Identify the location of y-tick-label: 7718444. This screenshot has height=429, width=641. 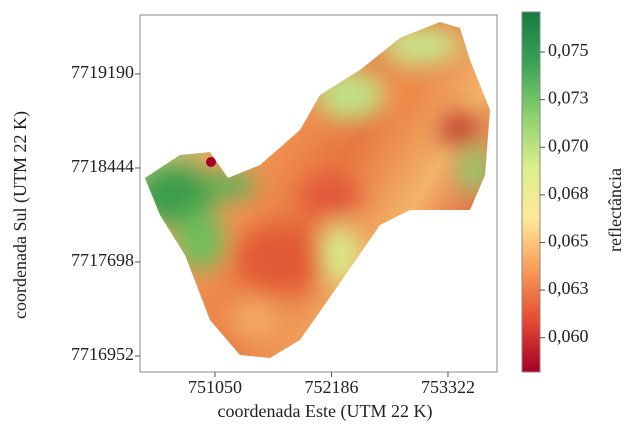
(102, 166).